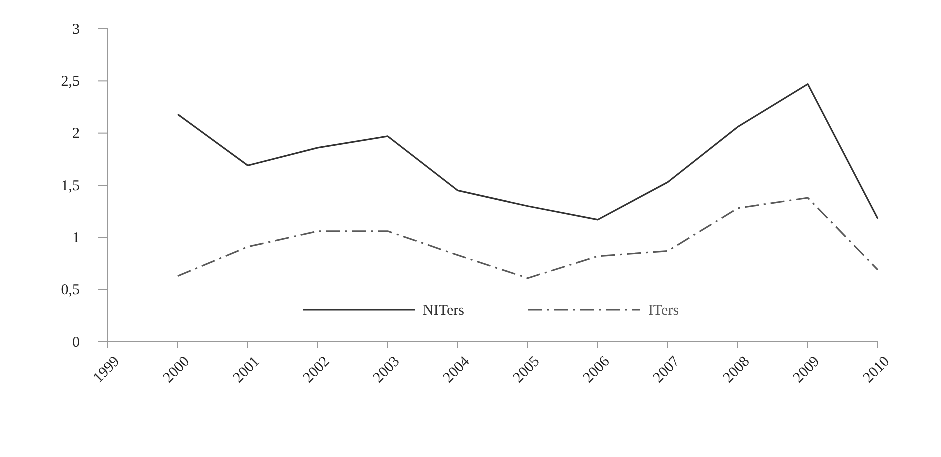  I want to click on y-tick-label: 1,5, so click(70, 186).